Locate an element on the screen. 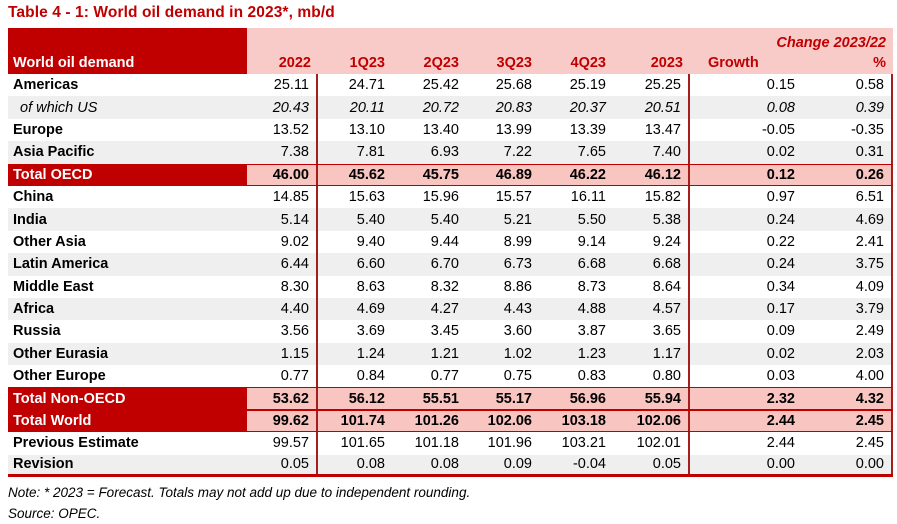  value-cell: 99.57 is located at coordinates (282, 443).